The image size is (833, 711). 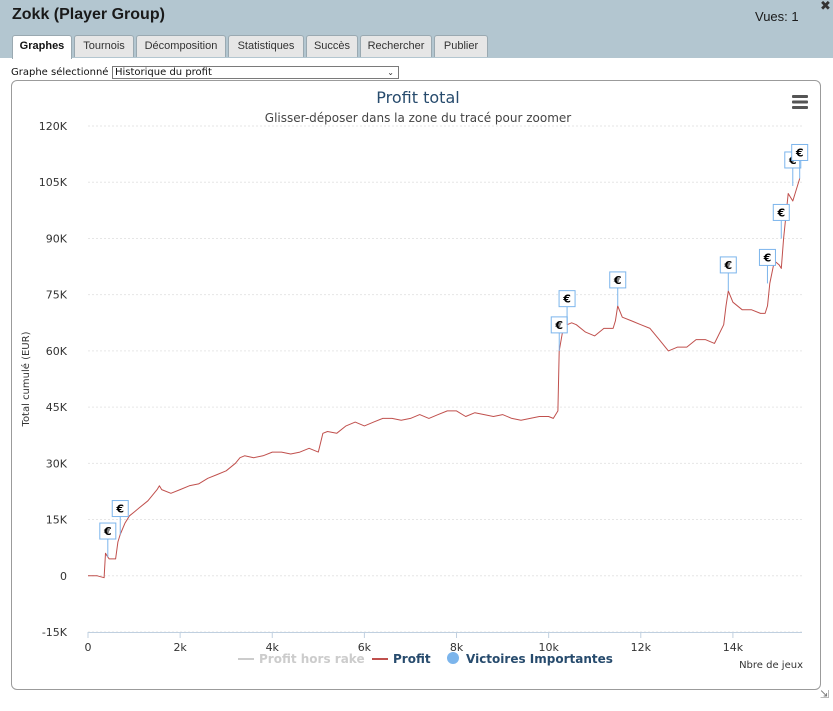 What do you see at coordinates (457, 647) in the screenshot?
I see `x-tick-label: 8k` at bounding box center [457, 647].